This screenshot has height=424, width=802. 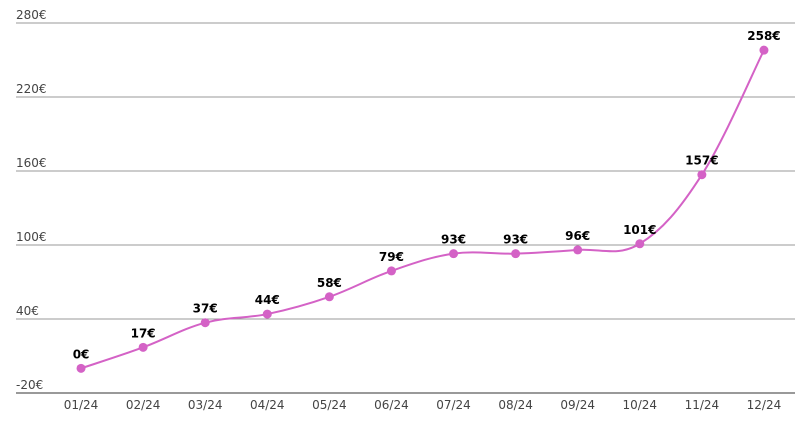 I want to click on value-label: 157€, so click(x=701, y=161).